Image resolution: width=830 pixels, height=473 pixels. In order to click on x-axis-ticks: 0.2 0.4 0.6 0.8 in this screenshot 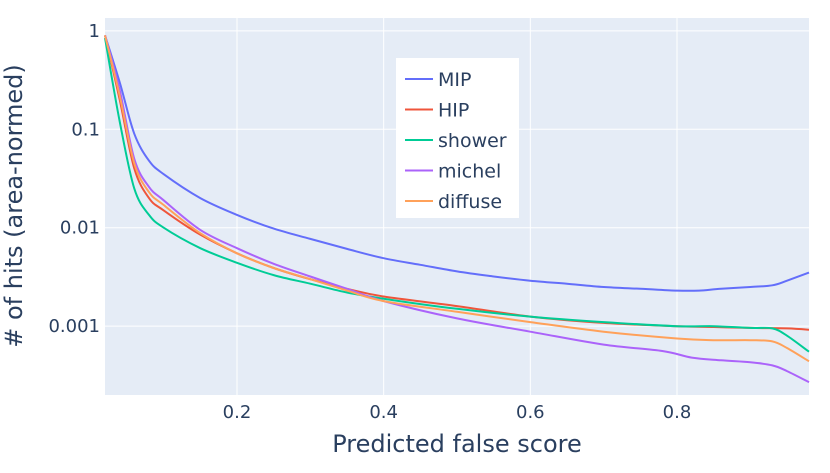, I will do `click(457, 412)`.